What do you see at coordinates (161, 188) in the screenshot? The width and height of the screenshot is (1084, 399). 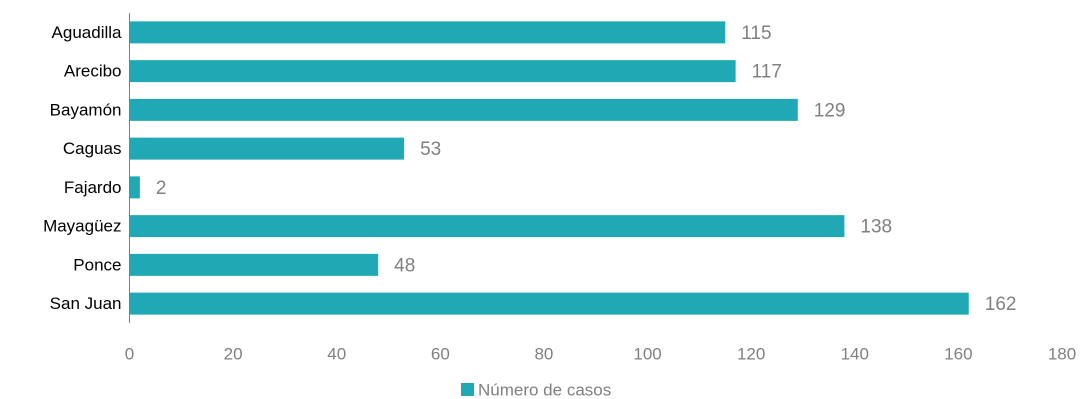 I see `value-label: 2` at bounding box center [161, 188].